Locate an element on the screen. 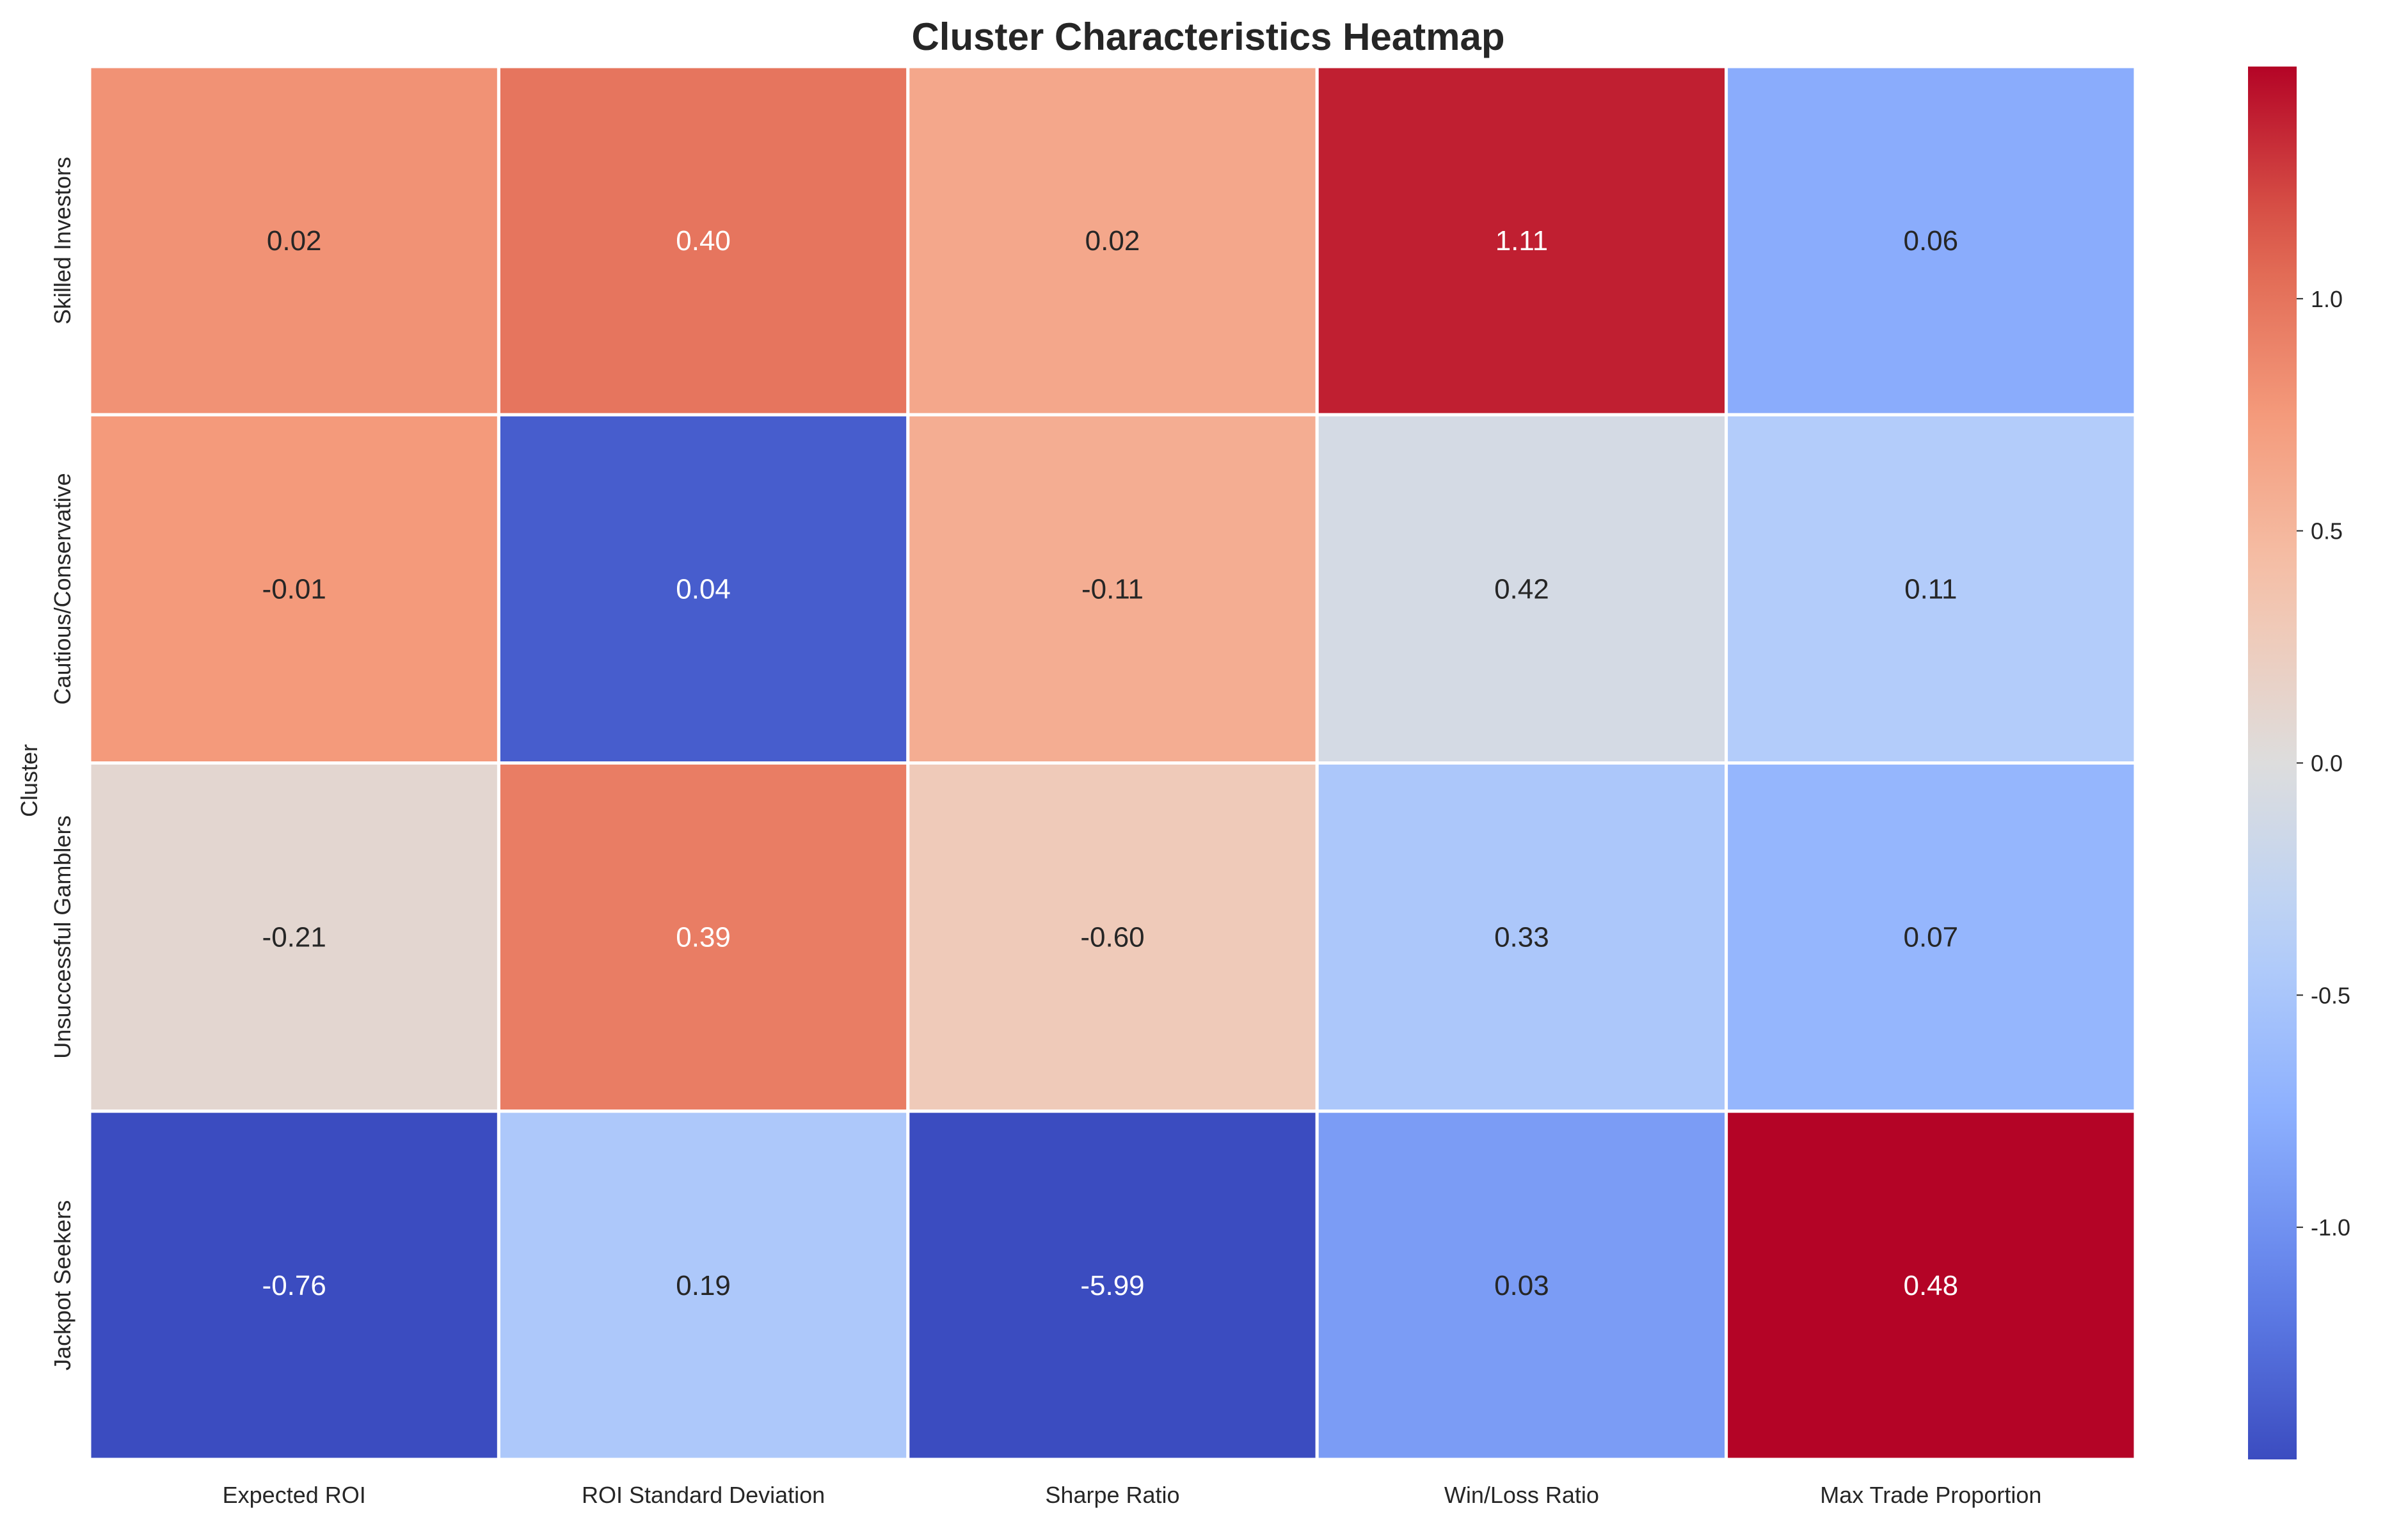 The height and width of the screenshot is (1517, 2408). colorbar-tick-label: -1.0 is located at coordinates (2330, 1227).